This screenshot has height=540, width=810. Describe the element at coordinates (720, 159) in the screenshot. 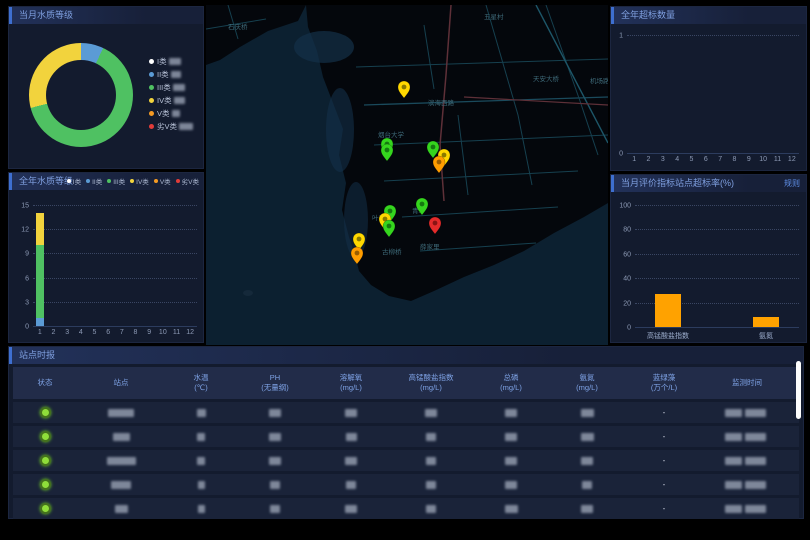

I see `x-axis-tick: 7` at that location.